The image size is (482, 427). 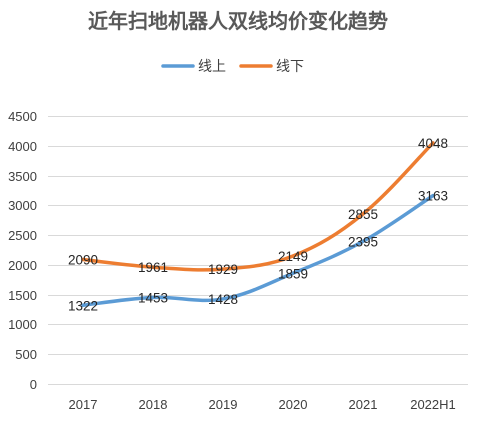 What do you see at coordinates (153, 404) in the screenshot?
I see `x-tick-label: 2018` at bounding box center [153, 404].